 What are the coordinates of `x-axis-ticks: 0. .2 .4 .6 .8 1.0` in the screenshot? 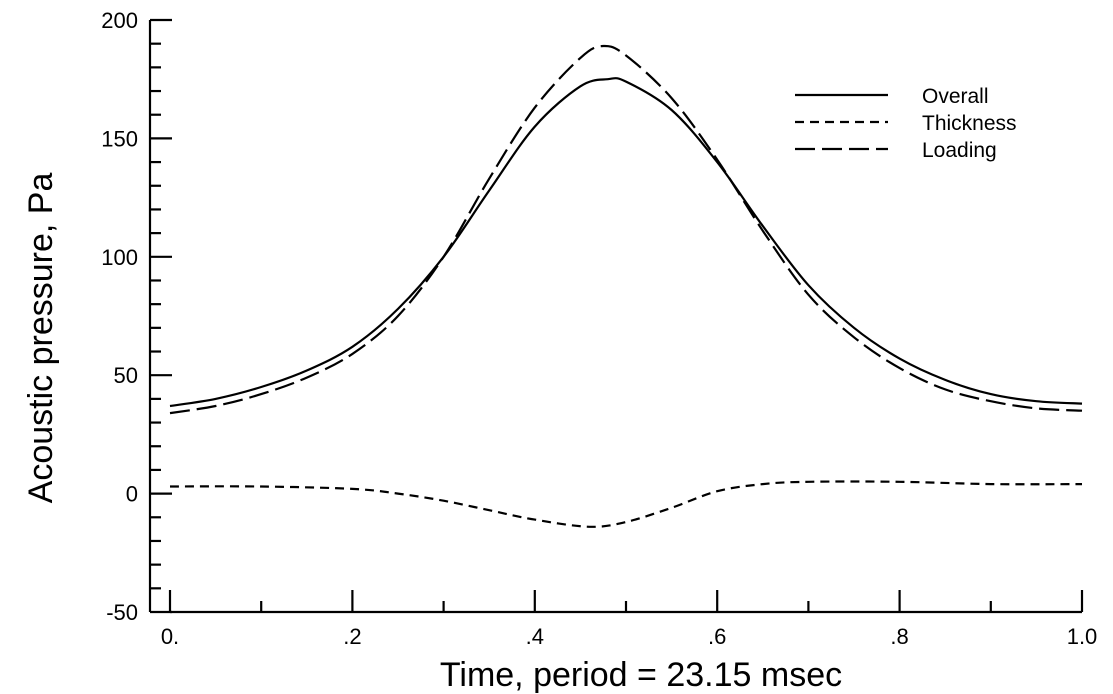 It's located at (629, 619).